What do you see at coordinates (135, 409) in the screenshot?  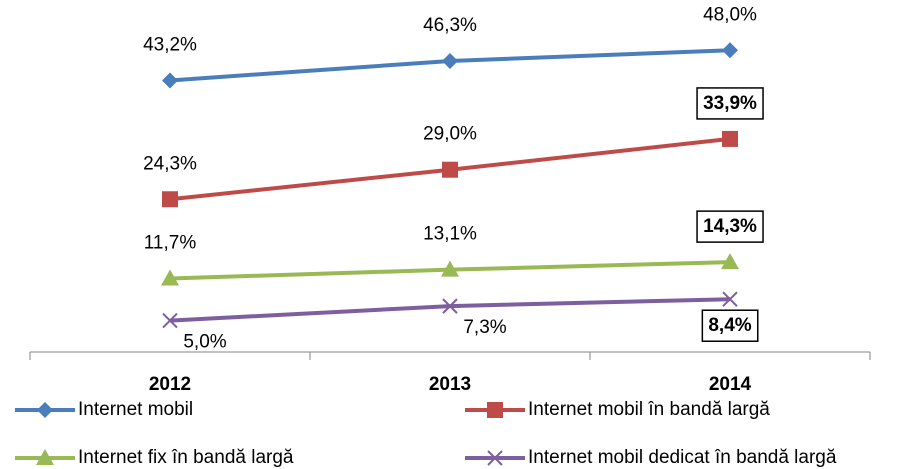 I see `legend-label: Internet mobil` at bounding box center [135, 409].